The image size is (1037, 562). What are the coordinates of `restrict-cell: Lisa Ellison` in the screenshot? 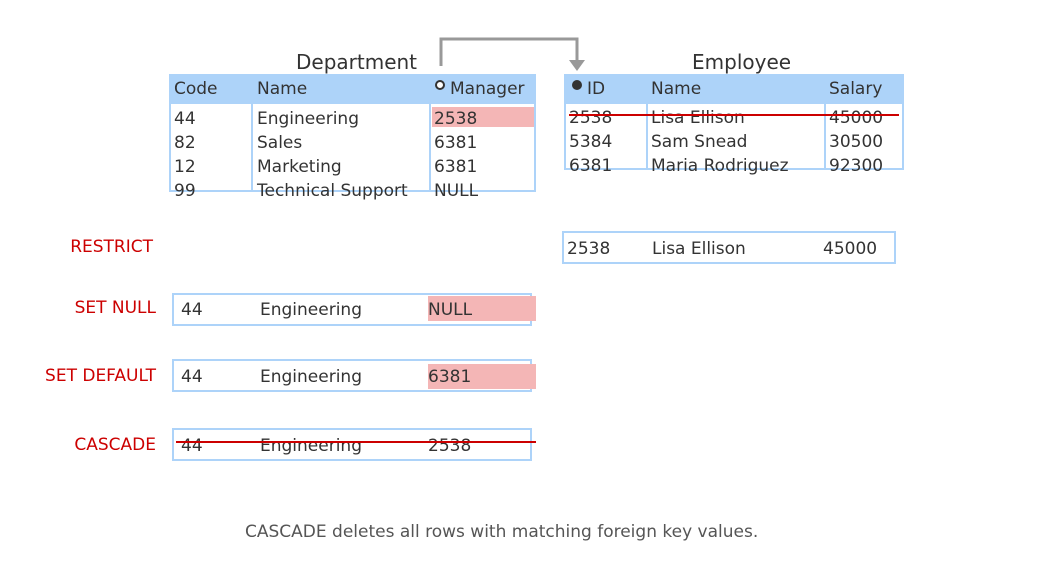 It's located at (699, 249).